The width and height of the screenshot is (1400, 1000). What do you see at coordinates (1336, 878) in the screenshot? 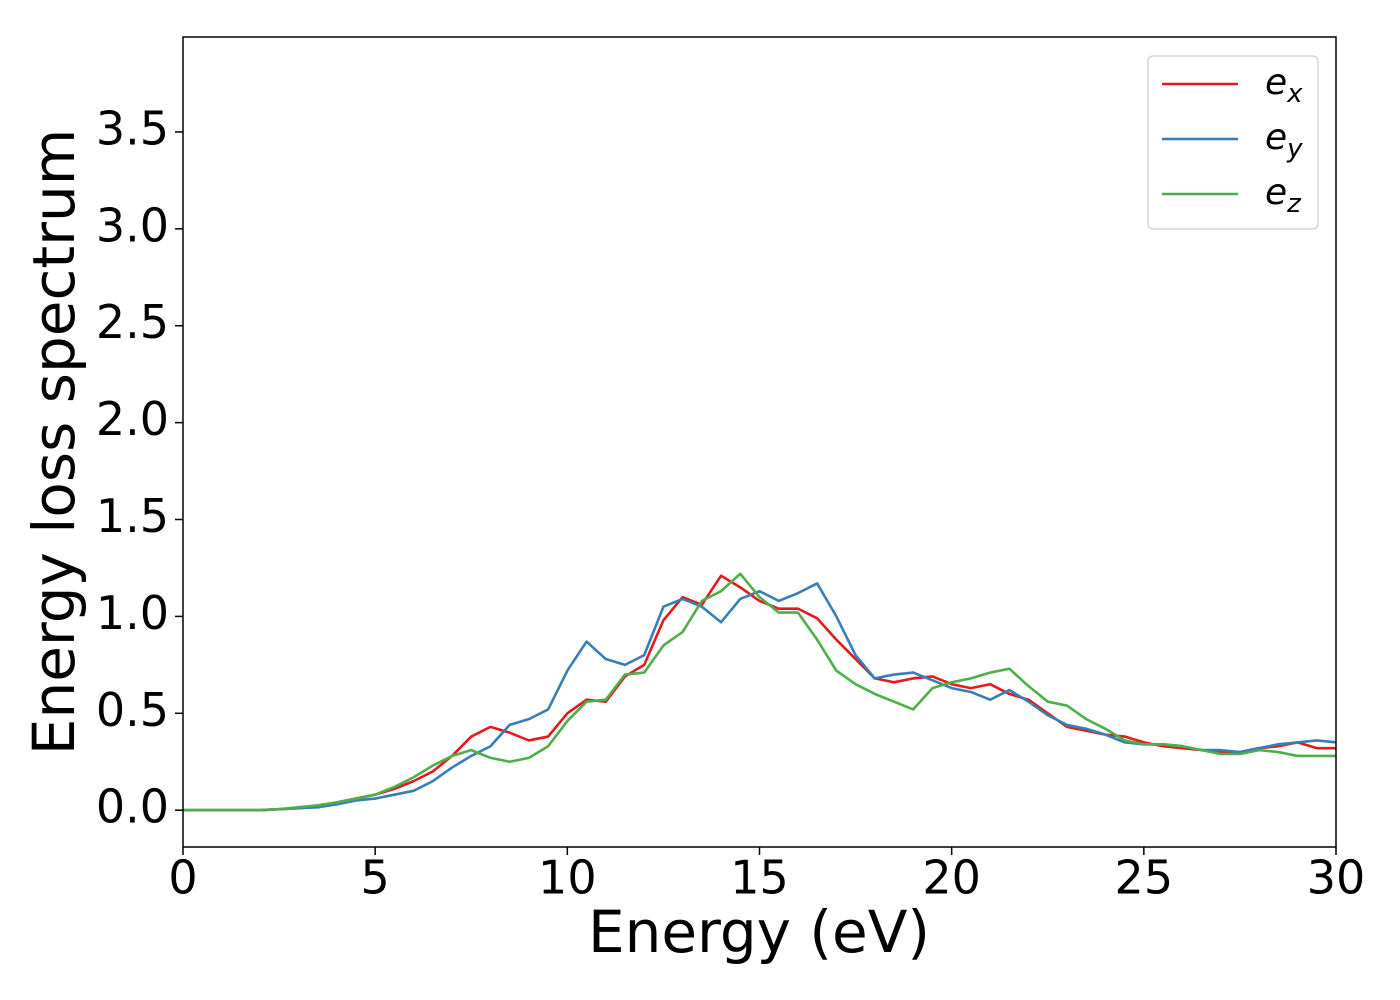
I see `x-tick-label: 30` at bounding box center [1336, 878].